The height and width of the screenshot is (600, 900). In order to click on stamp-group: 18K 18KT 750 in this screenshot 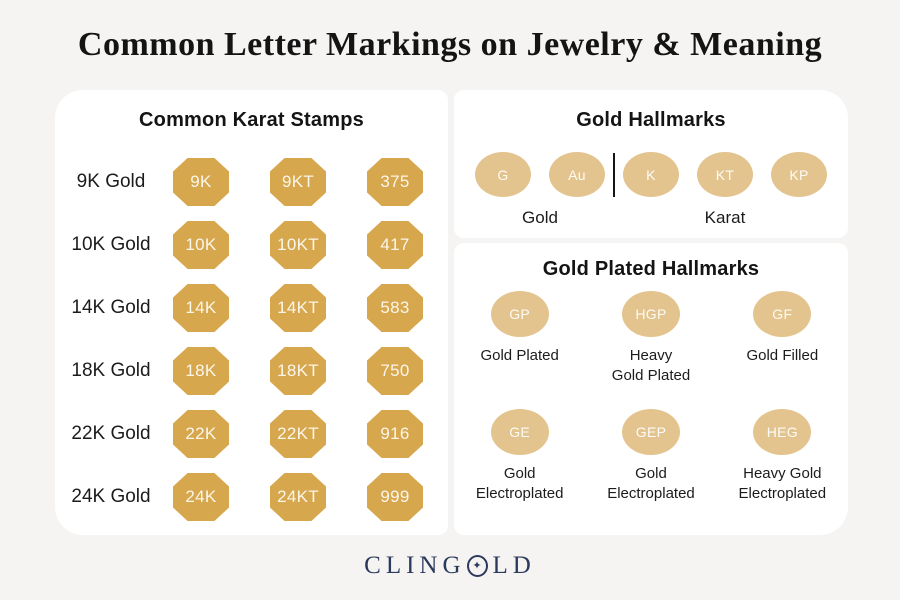, I will do `click(298, 371)`.